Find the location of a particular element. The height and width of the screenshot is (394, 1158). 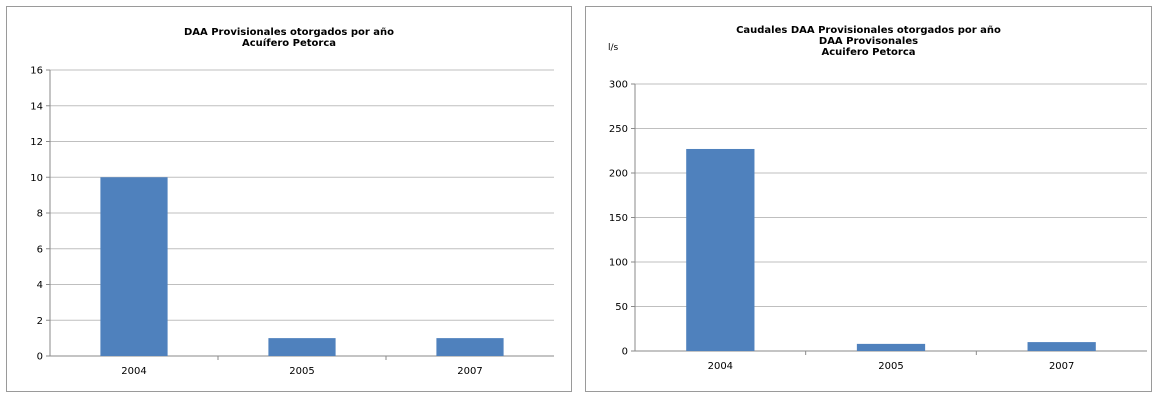

chart-left-x-tick-label-2005: 2005 is located at coordinates (301, 371).